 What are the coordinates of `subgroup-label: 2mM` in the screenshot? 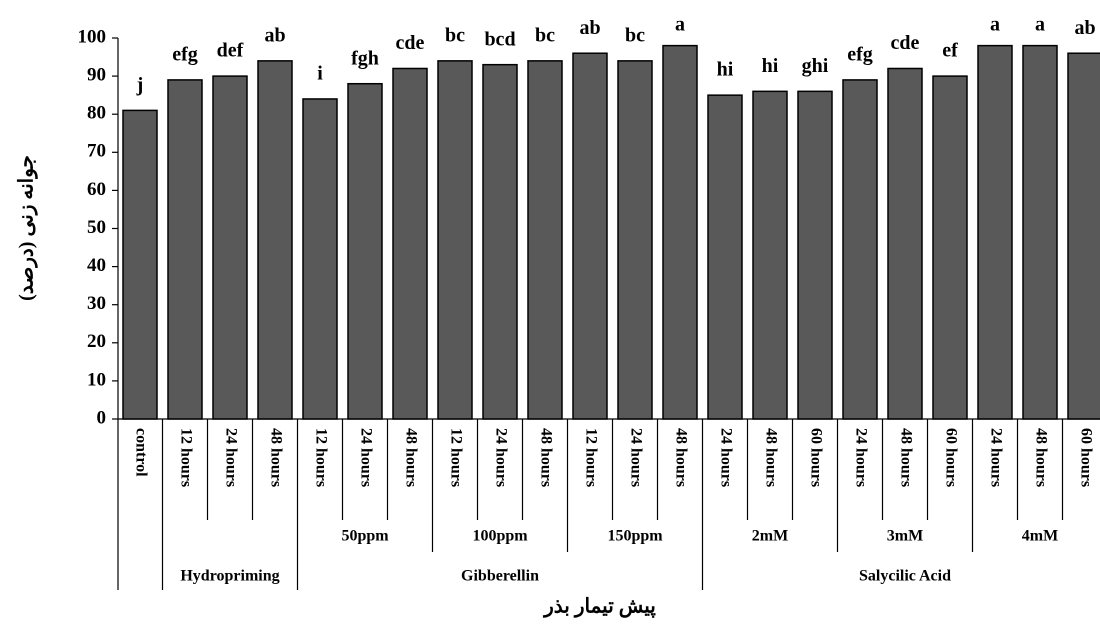 It's located at (770, 536).